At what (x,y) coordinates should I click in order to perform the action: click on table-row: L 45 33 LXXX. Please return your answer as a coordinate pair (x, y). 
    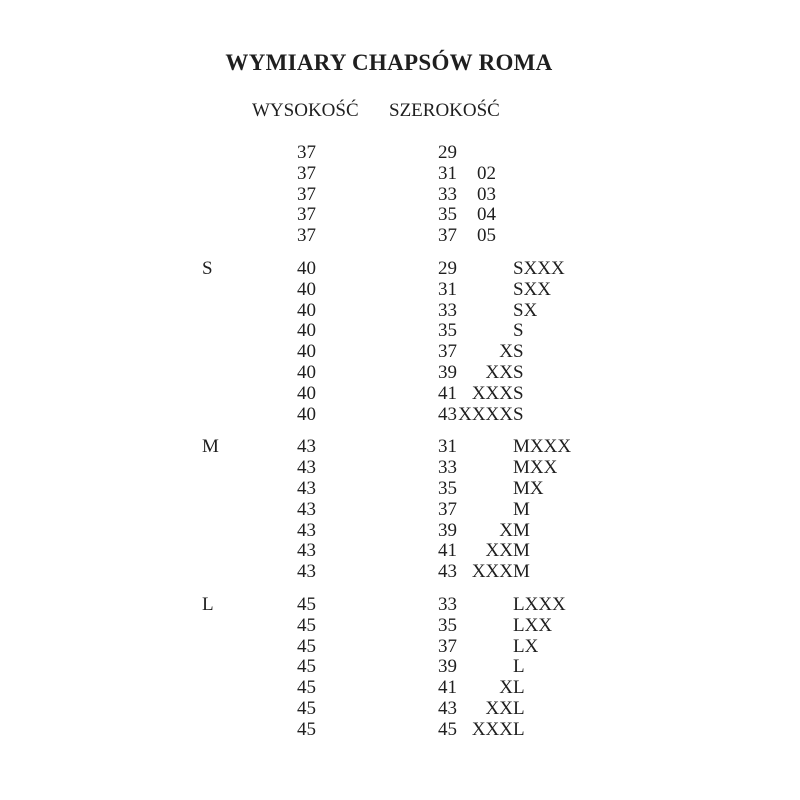
    Looking at the image, I should click on (400, 604).